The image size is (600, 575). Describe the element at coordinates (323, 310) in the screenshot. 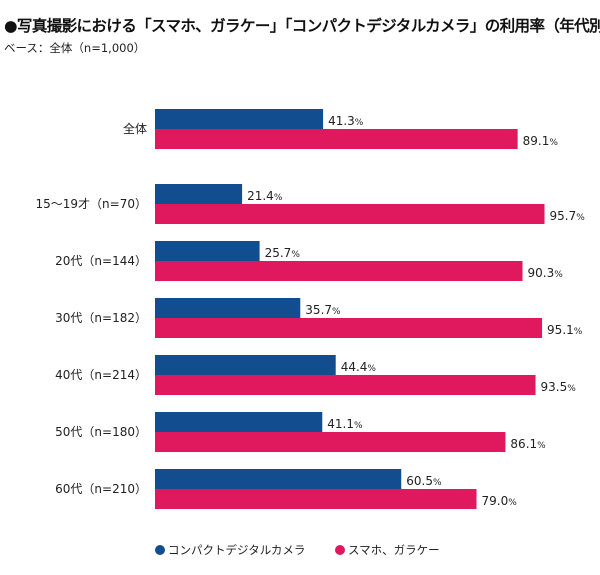

I see `data-label: 35.7%` at that location.